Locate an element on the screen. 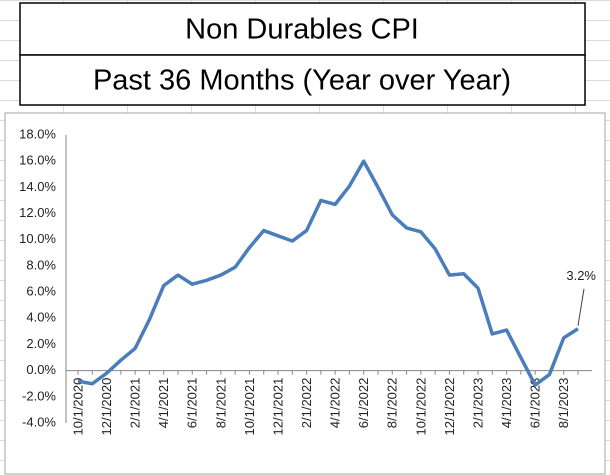 The height and width of the screenshot is (475, 610). title-cell is located at coordinates (302, 29).